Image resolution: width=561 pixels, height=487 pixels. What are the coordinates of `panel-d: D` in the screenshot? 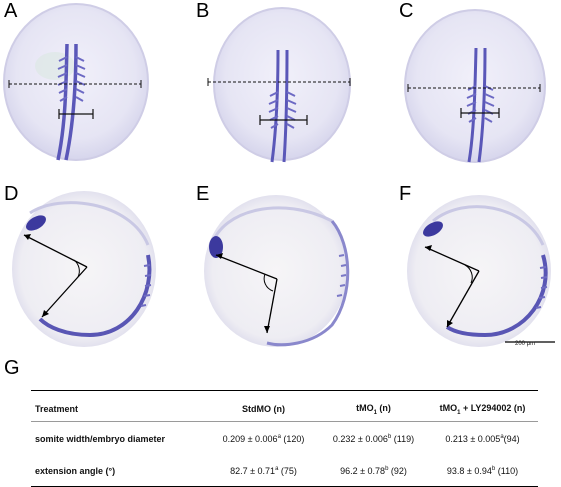 It's located at (81, 266).